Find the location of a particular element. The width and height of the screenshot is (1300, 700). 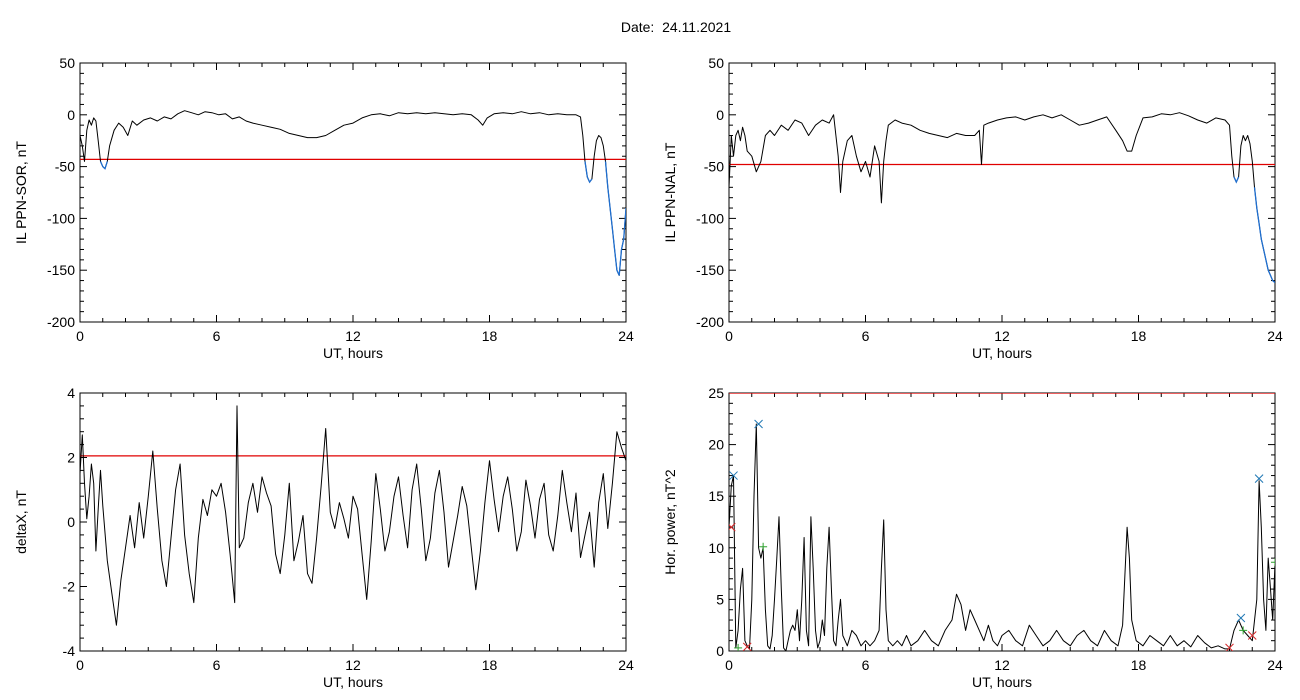

y-tick-label: 25 is located at coordinates (716, 393).